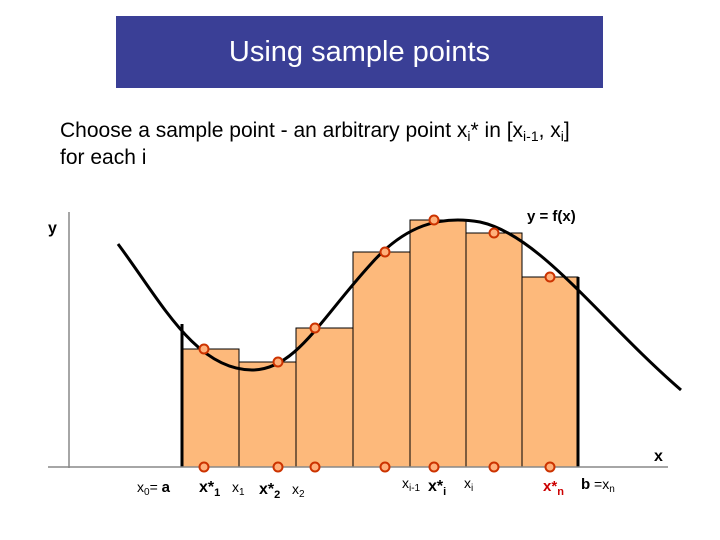  What do you see at coordinates (52, 228) in the screenshot?
I see `y-axis-label: y` at bounding box center [52, 228].